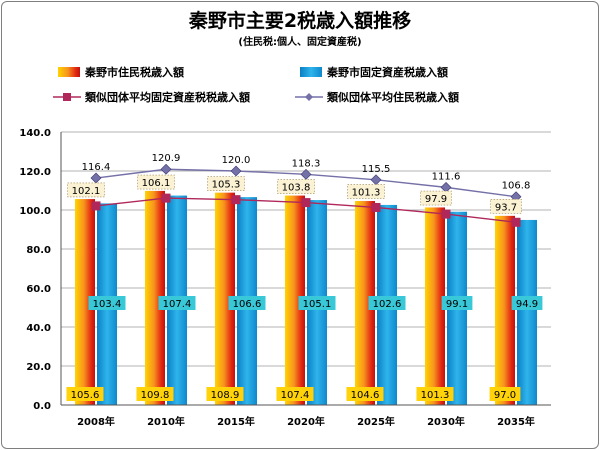  What do you see at coordinates (236, 160) in the screenshot?
I see `label-similar-resident-tax: 120.0` at bounding box center [236, 160].